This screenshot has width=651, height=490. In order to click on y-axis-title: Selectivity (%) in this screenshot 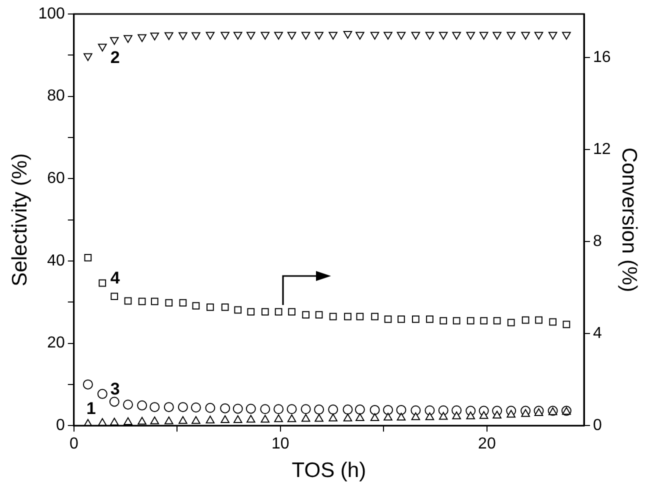, I will do `click(20, 219)`.